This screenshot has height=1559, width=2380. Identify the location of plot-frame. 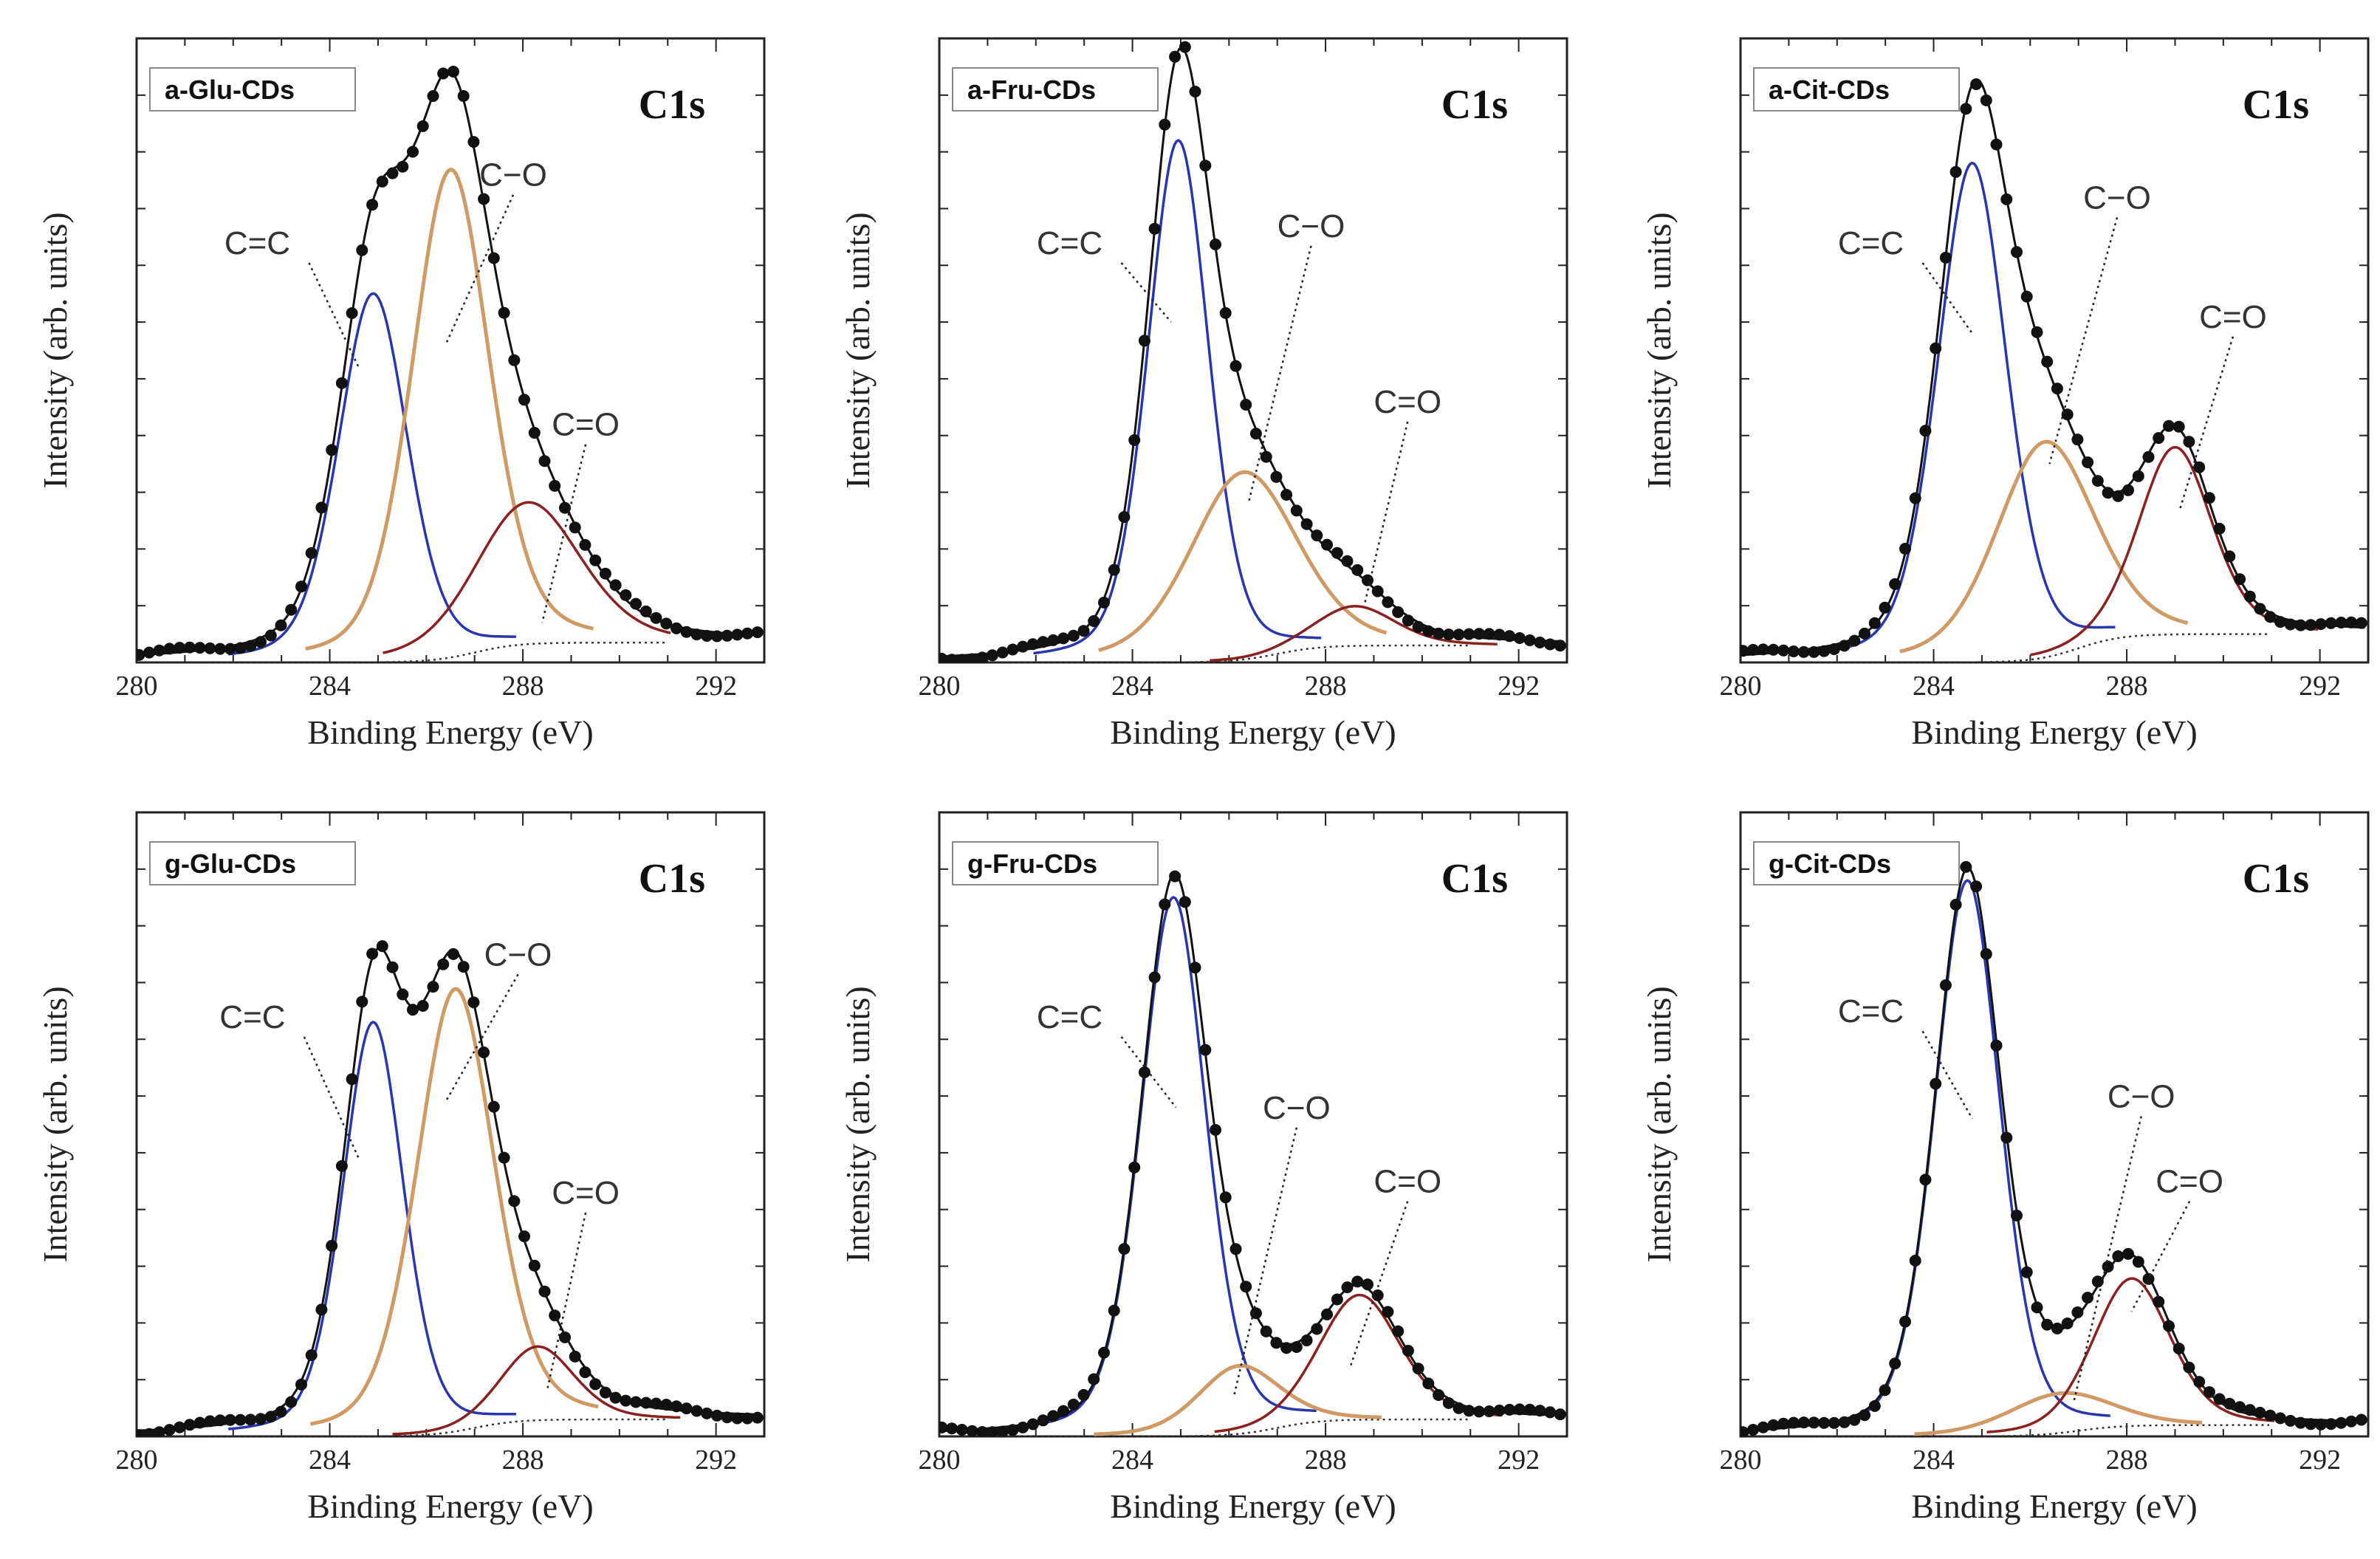
(2054, 350).